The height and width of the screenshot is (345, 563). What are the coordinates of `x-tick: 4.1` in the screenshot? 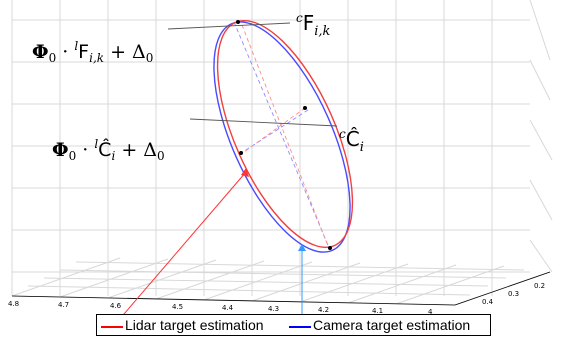 It's located at (377, 311).